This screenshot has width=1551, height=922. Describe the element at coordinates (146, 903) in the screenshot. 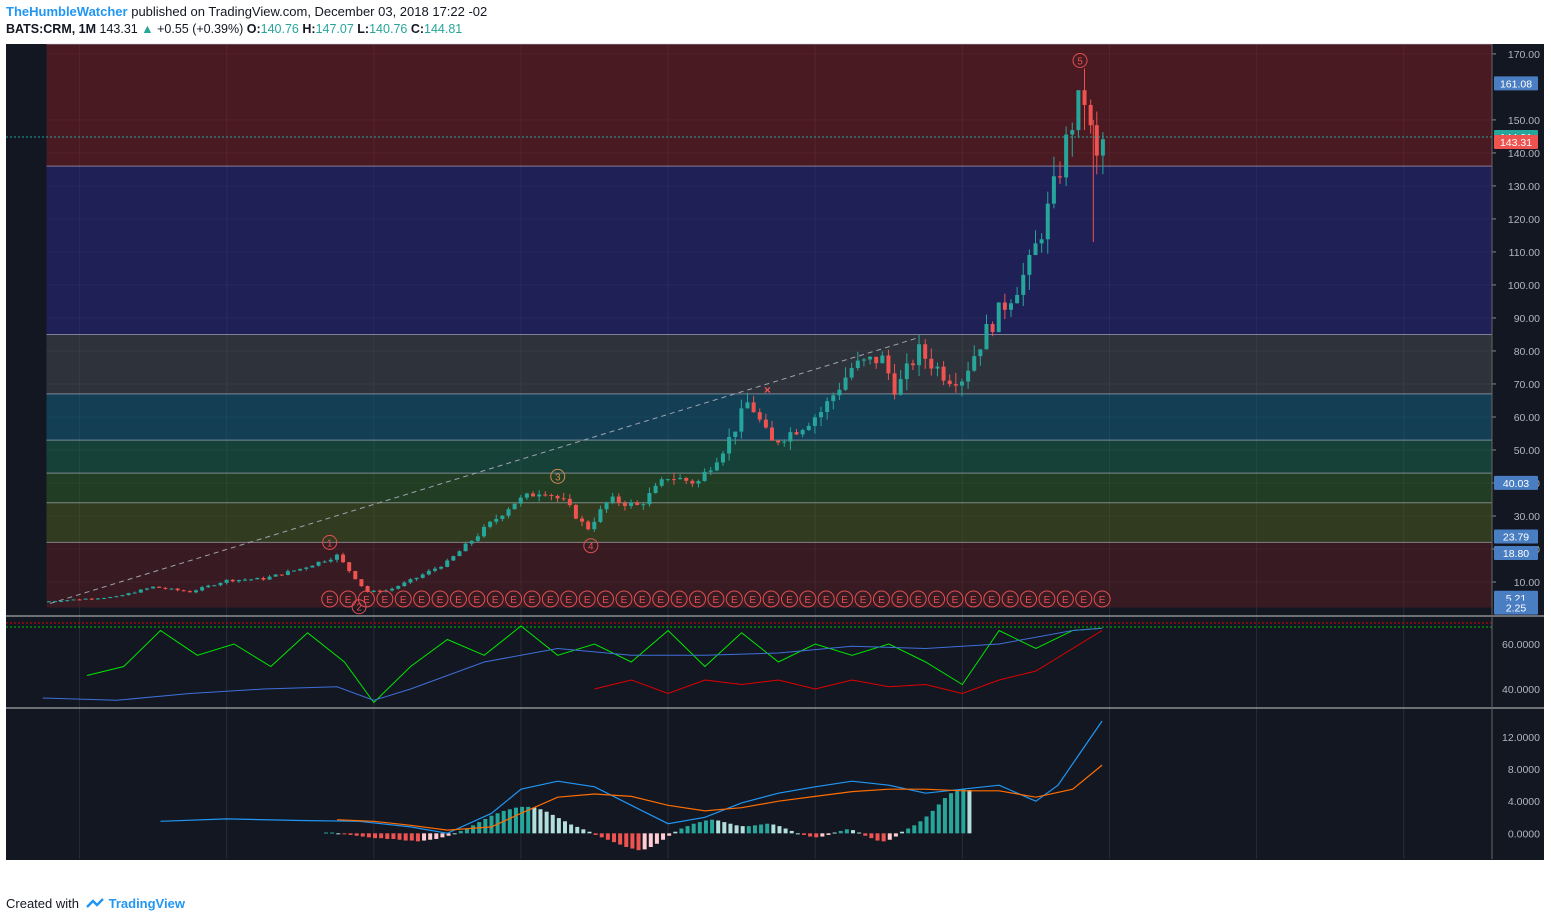

I see `tradingview-brand: TradingView` at that location.